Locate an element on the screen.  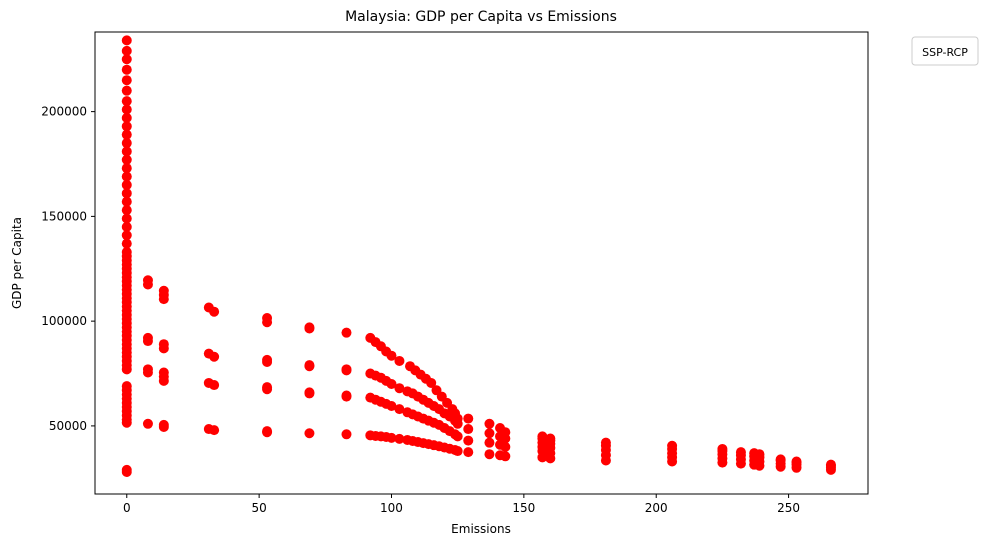
y-tick-label: 50000 is located at coordinates (68, 426).